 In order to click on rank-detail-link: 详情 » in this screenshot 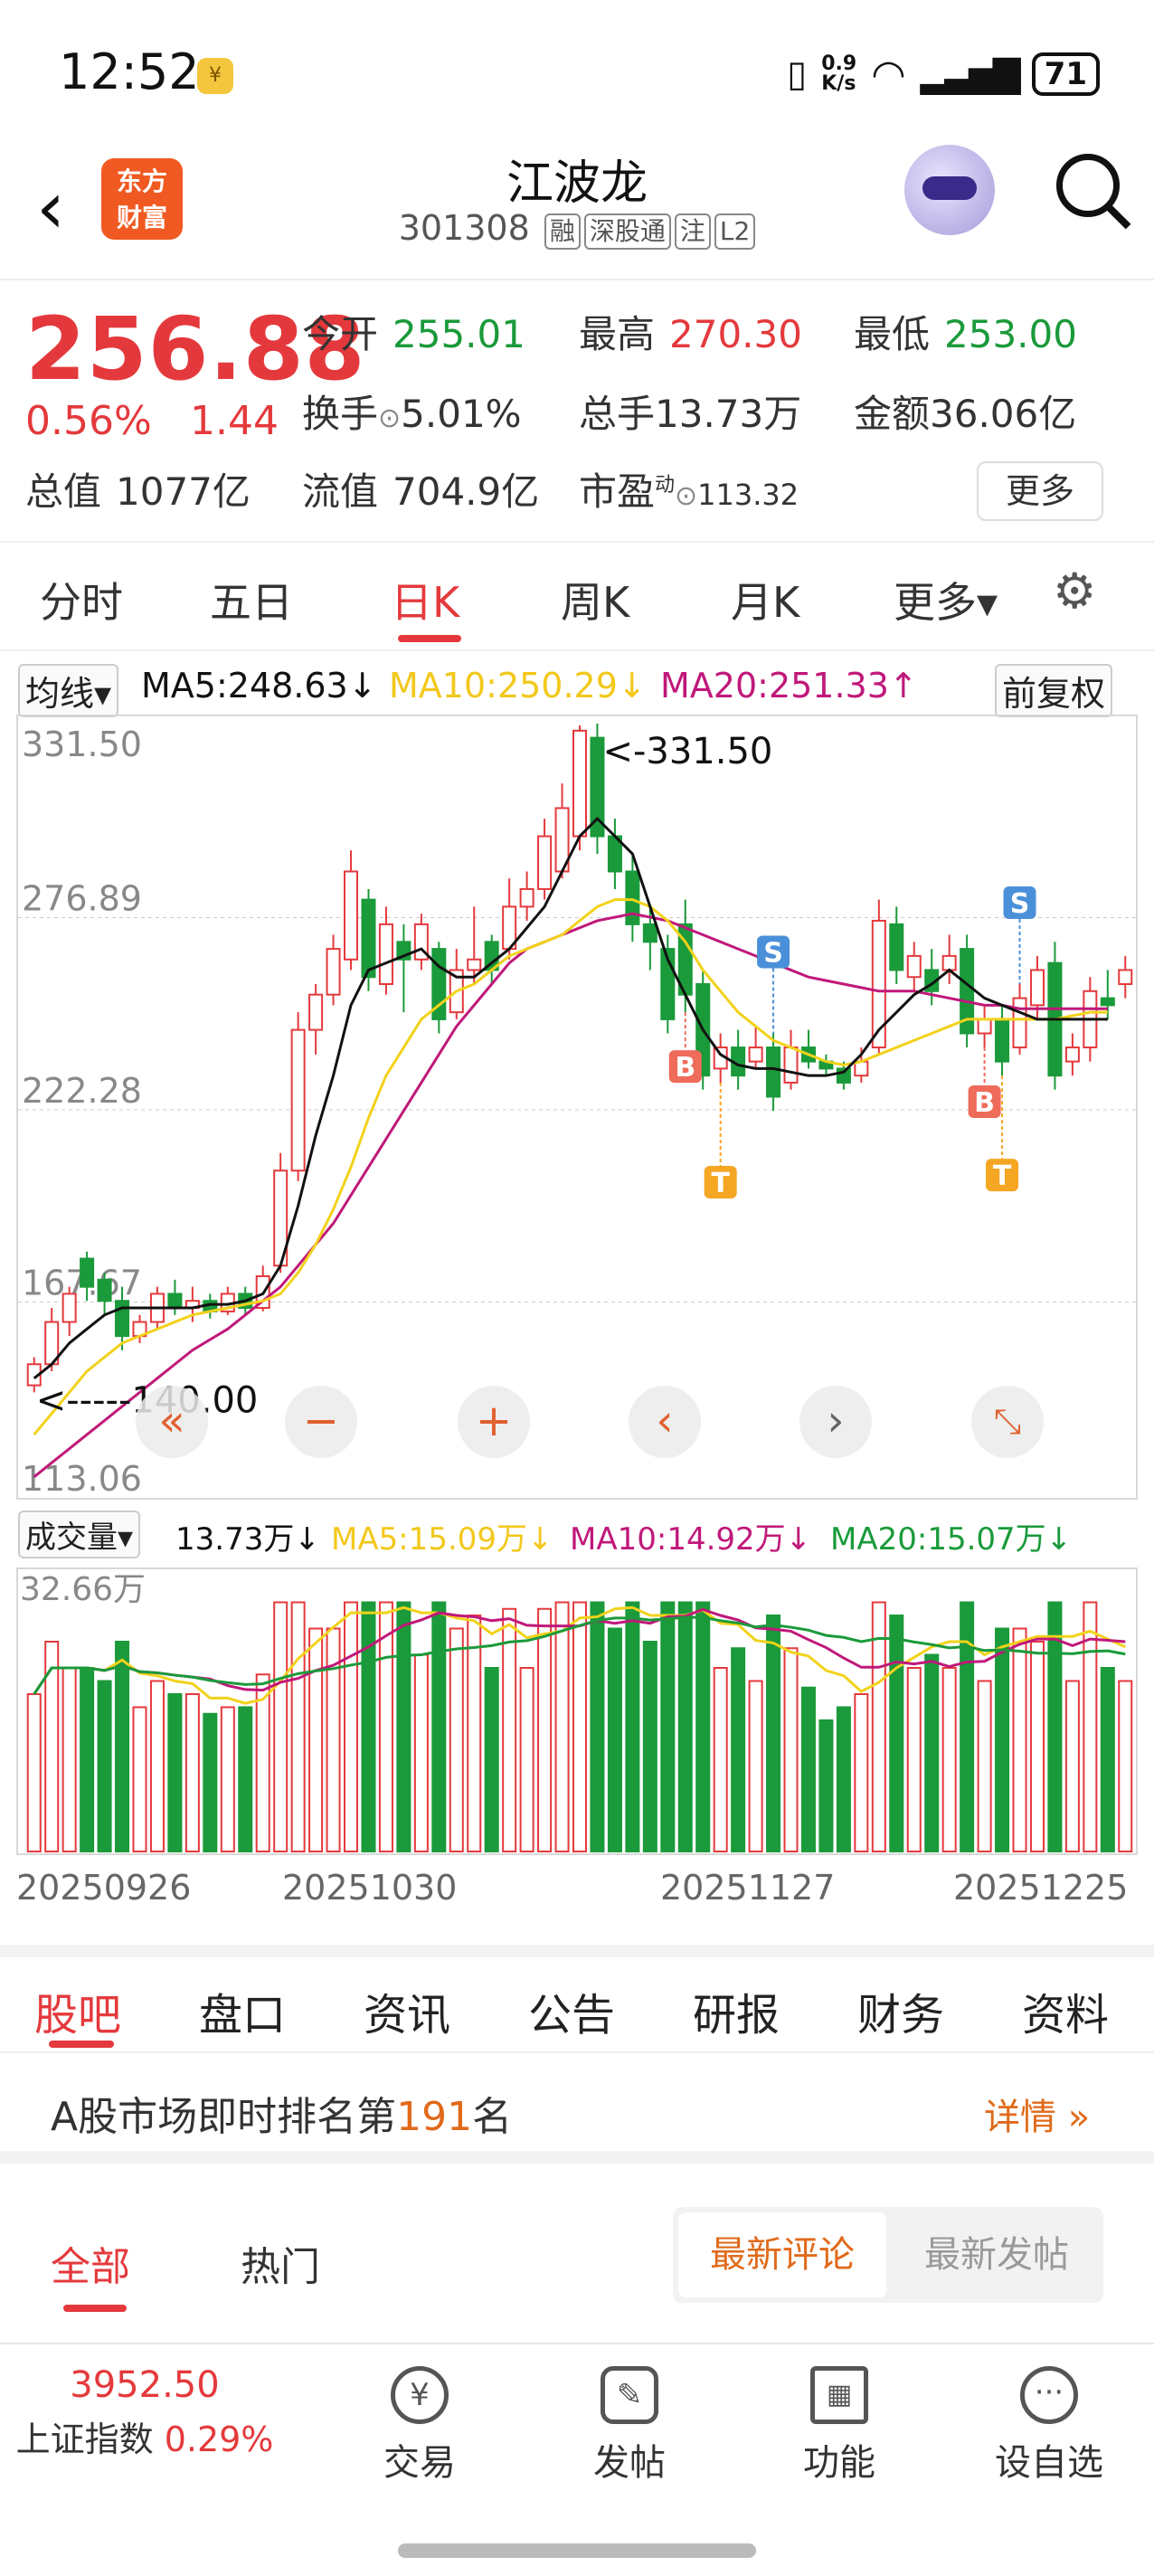, I will do `click(1037, 2118)`.